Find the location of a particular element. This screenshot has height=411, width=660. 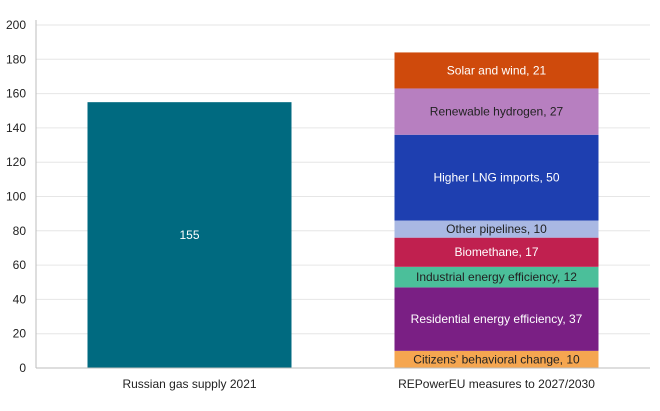

x-category-label: Russian gas supply 2021 is located at coordinates (189, 384).